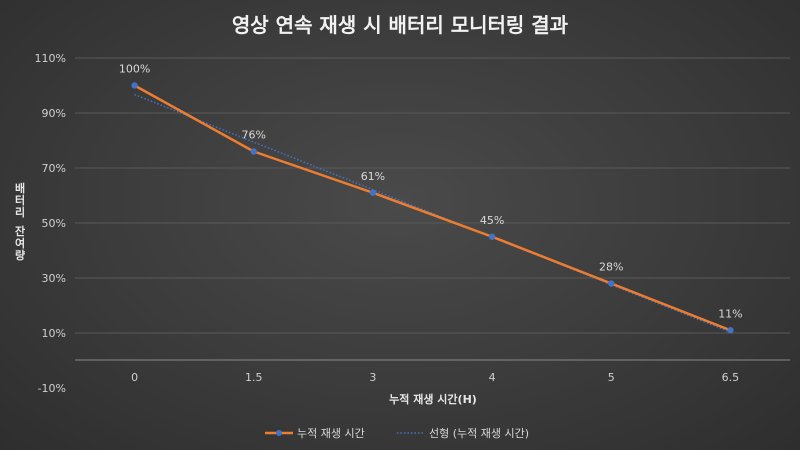 This screenshot has width=800, height=450. I want to click on legend: 누적 재생 시간 선형 (누적 재생 시간), so click(397, 433).